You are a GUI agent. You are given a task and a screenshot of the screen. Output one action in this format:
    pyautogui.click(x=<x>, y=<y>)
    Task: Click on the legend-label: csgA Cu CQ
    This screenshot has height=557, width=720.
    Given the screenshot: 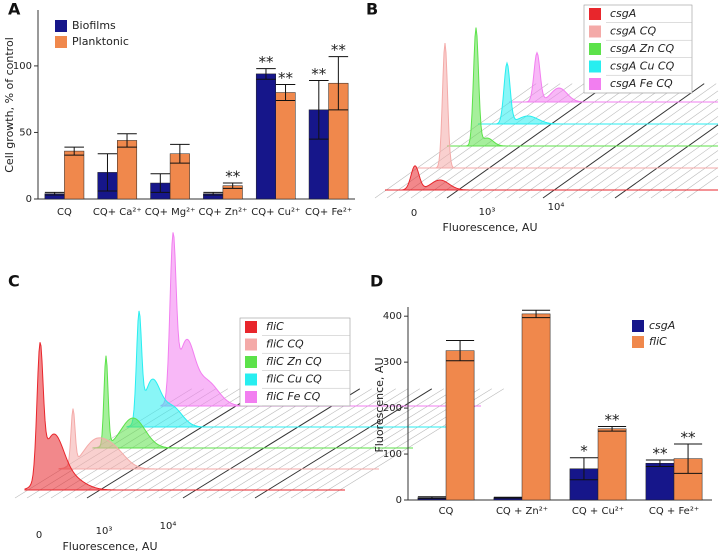 What is the action you would take?
    pyautogui.click(x=642, y=66)
    